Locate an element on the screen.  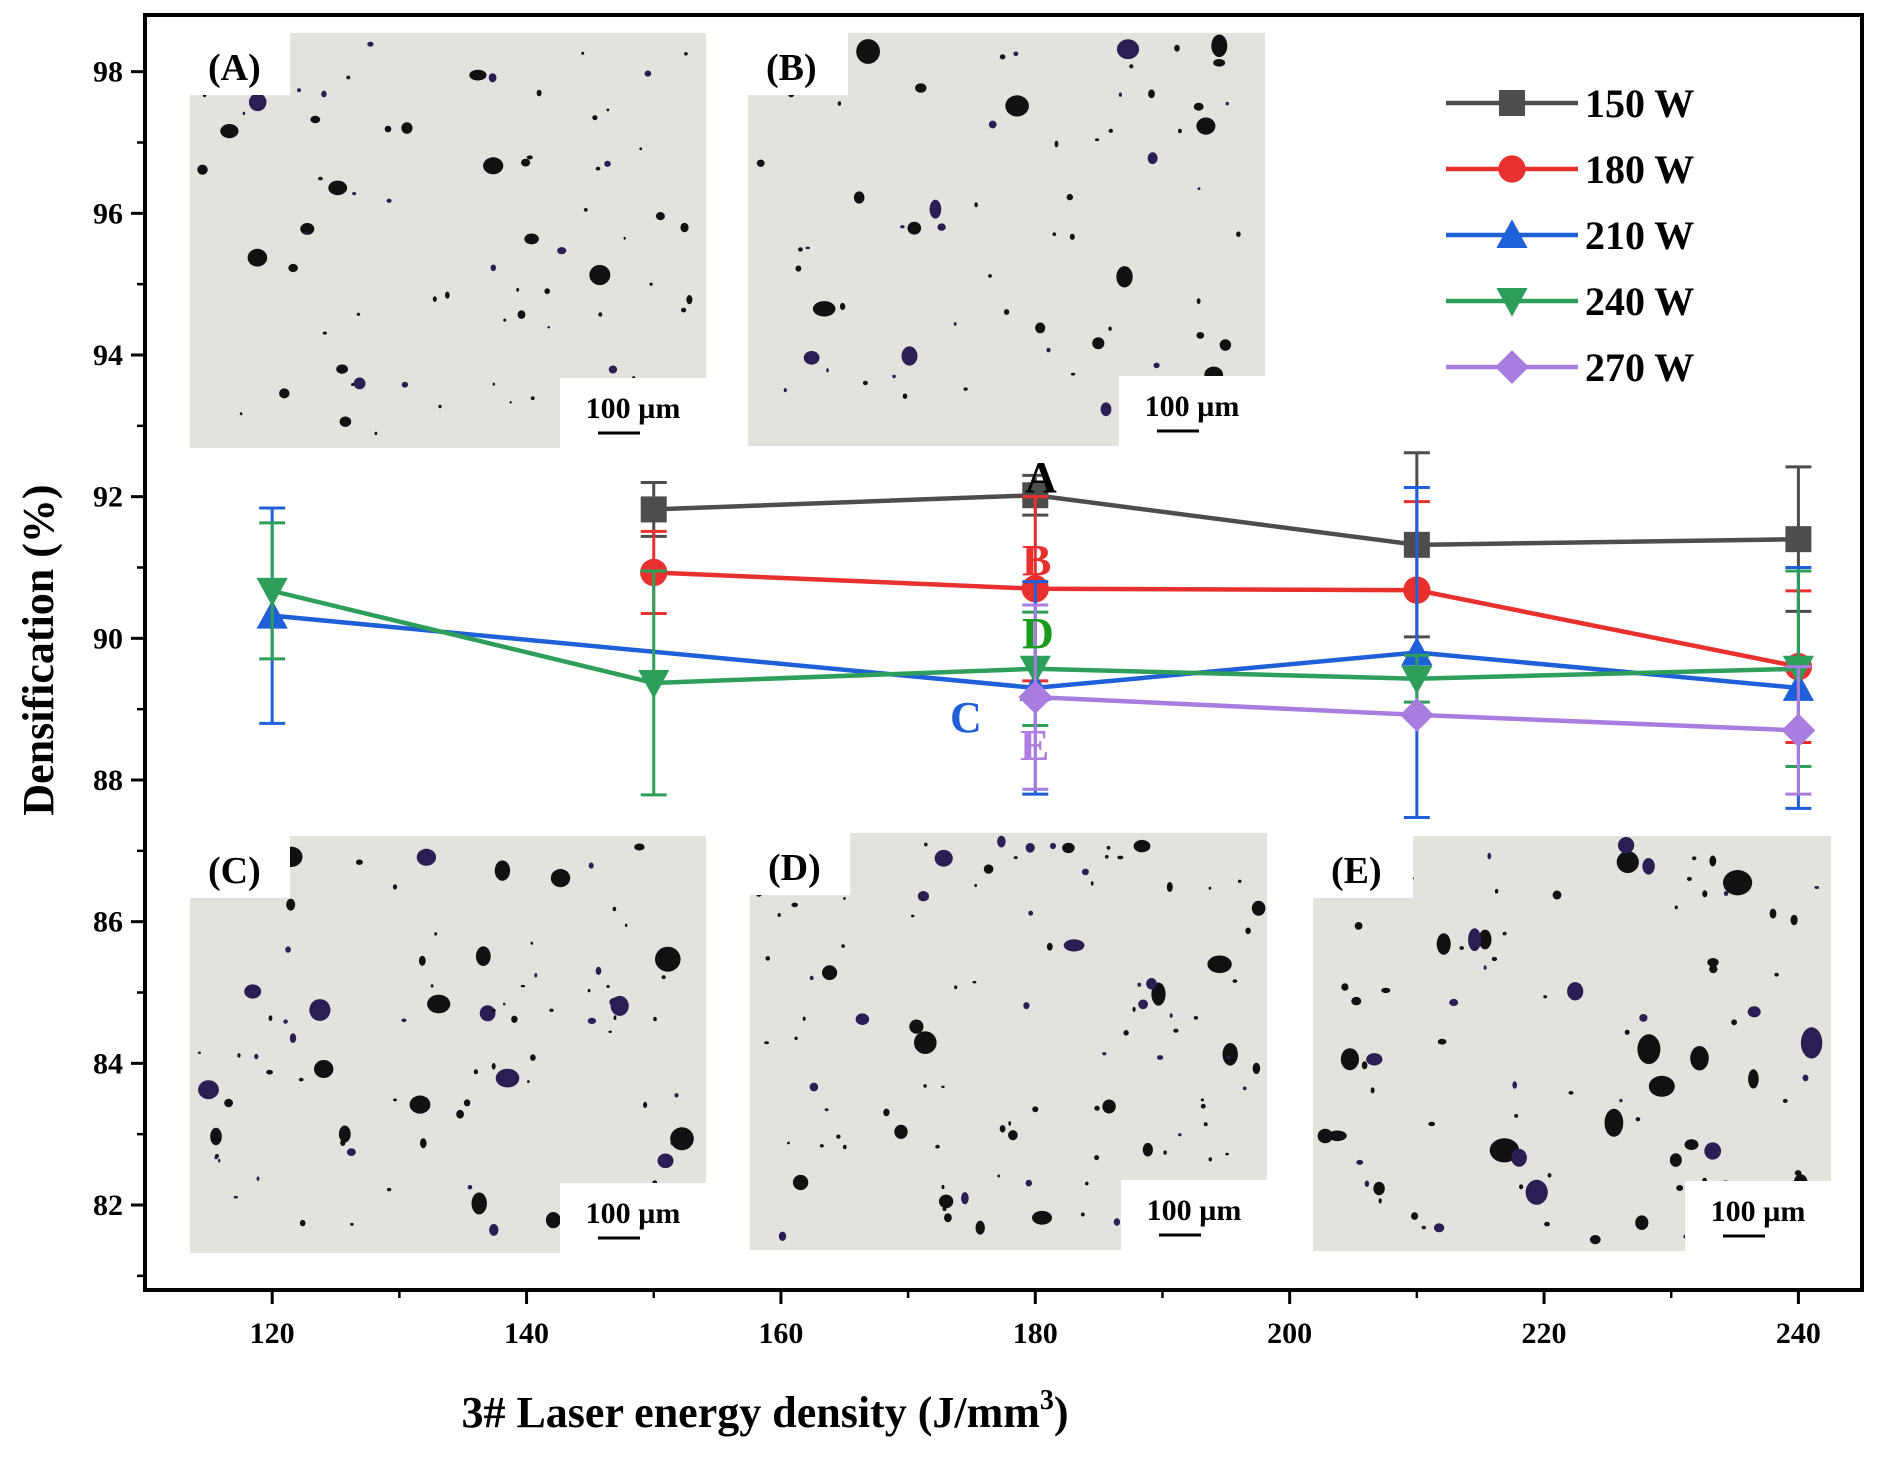
series-line is located at coordinates (1226, 520).